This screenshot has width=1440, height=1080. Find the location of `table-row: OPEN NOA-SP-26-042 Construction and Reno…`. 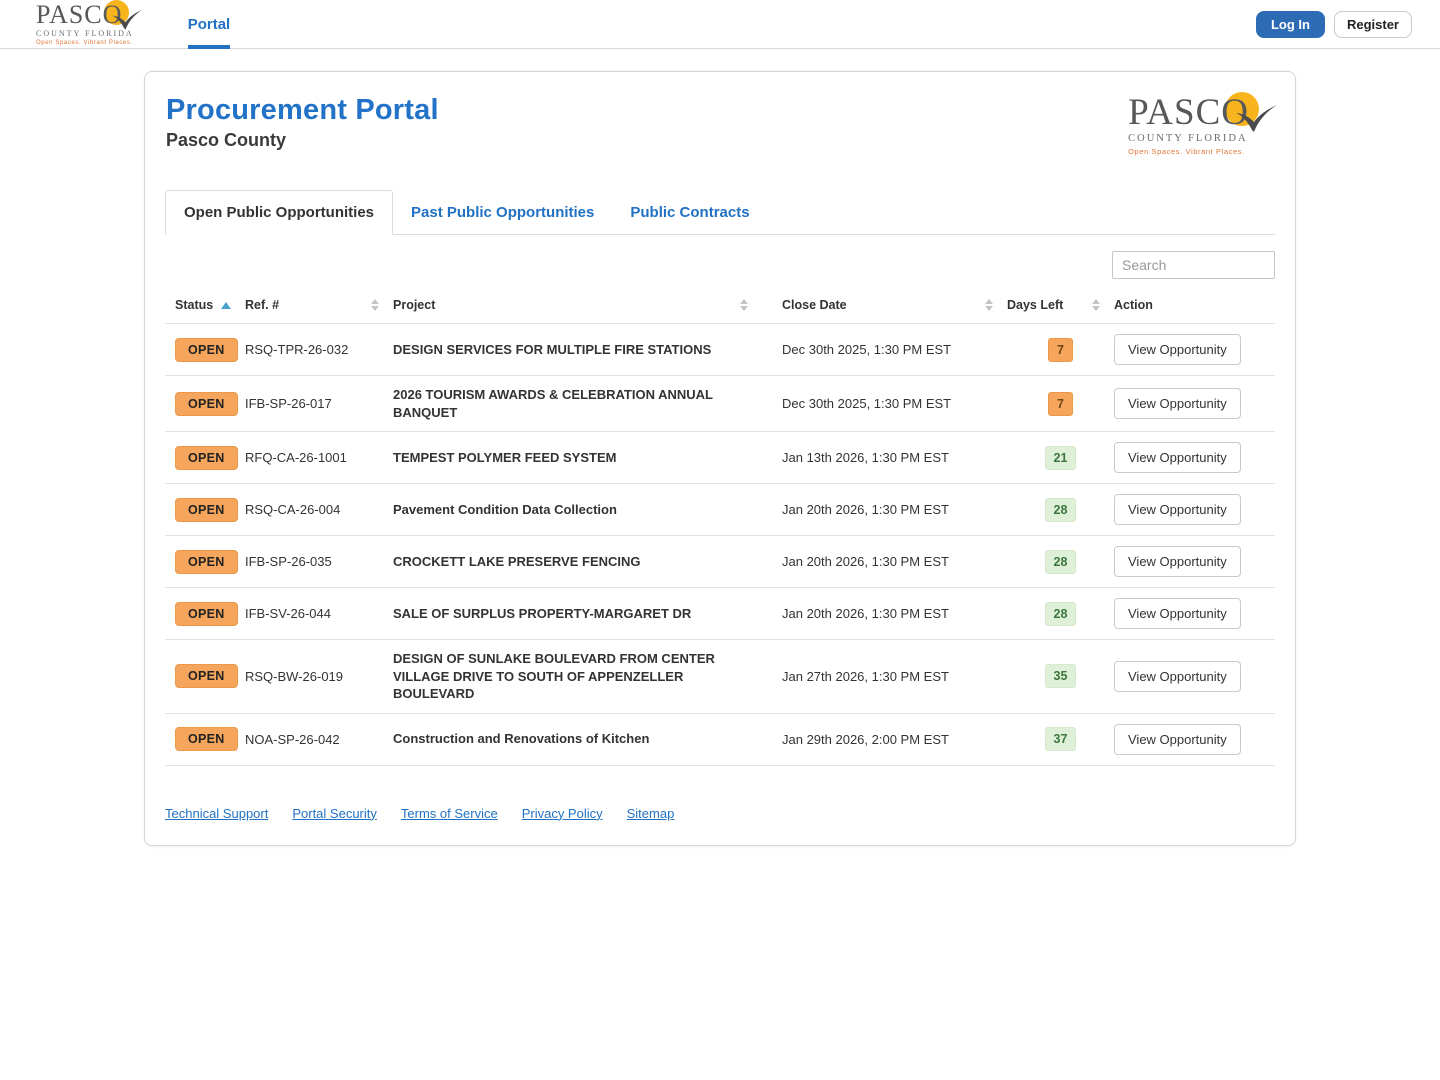

table-row: OPEN NOA-SP-26-042 Construction and Reno… is located at coordinates (720, 738).